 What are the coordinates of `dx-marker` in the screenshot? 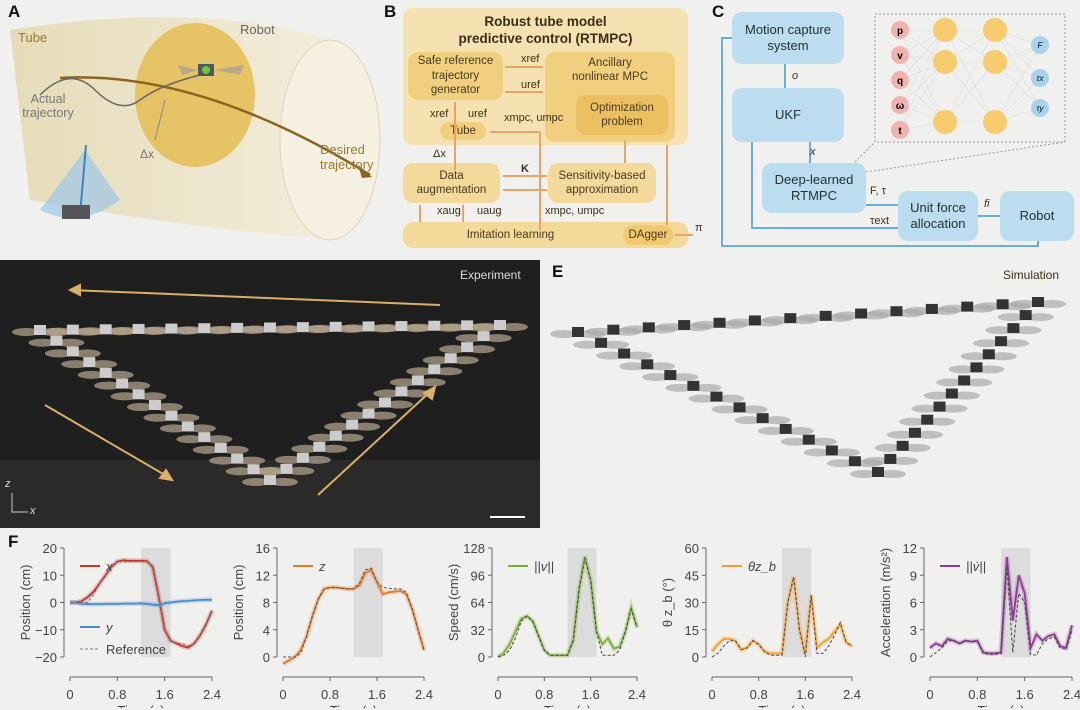 It's located at (160, 120).